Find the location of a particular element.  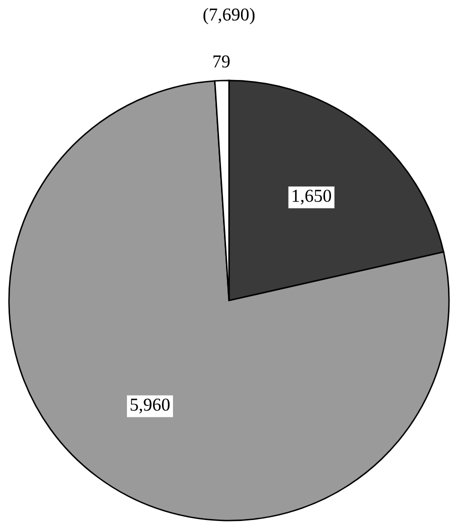

data-label: 5,960 is located at coordinates (150, 406).